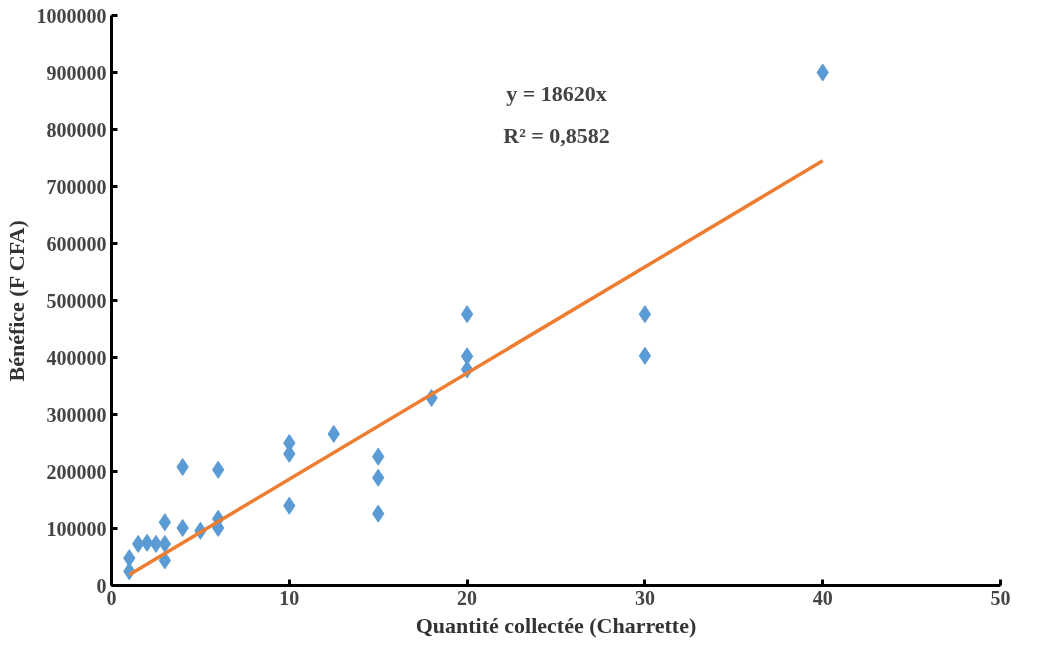 This screenshot has width=1040, height=649. Describe the element at coordinates (822, 597) in the screenshot. I see `x-tick-label: 40` at that location.